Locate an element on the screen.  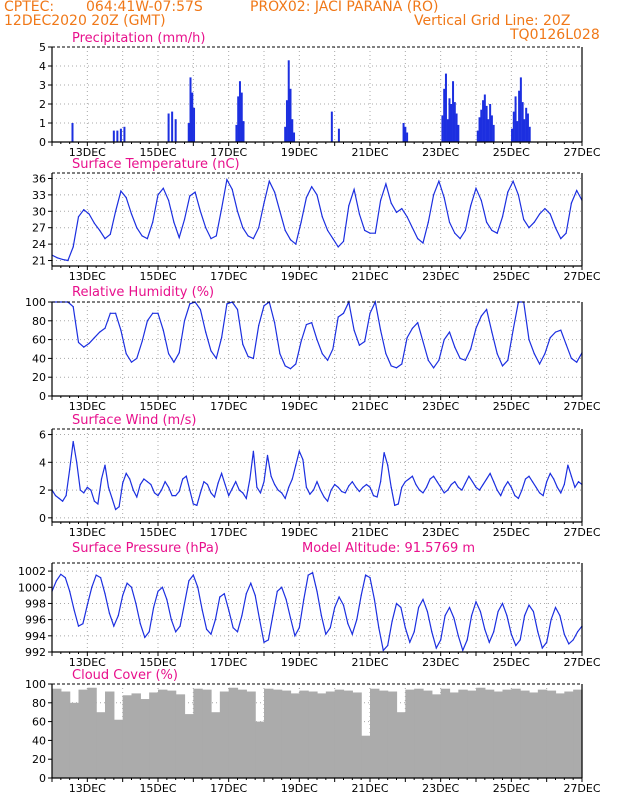
pressure-xtick-label: 15DEC is located at coordinates (157, 662).